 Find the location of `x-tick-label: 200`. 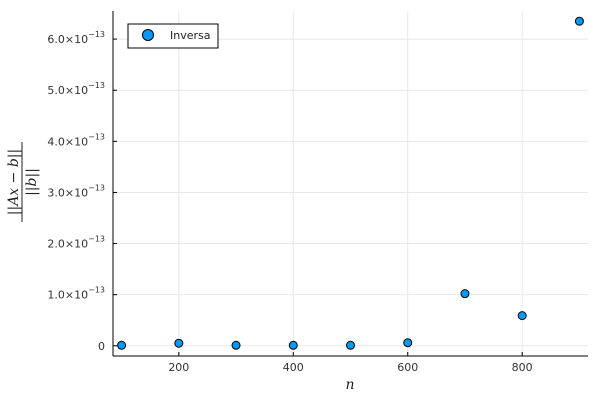

x-tick-label: 200 is located at coordinates (178, 367).